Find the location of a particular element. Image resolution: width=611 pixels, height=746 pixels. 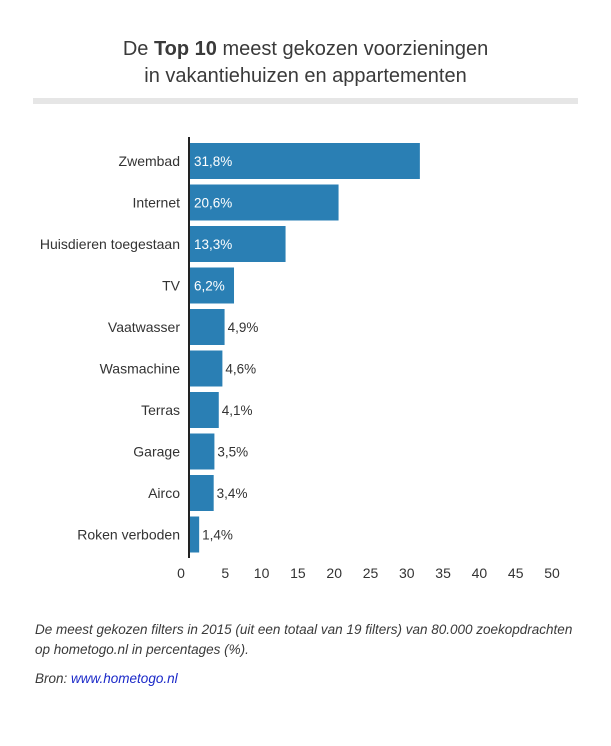

x-tick-label: 10 is located at coordinates (262, 573).